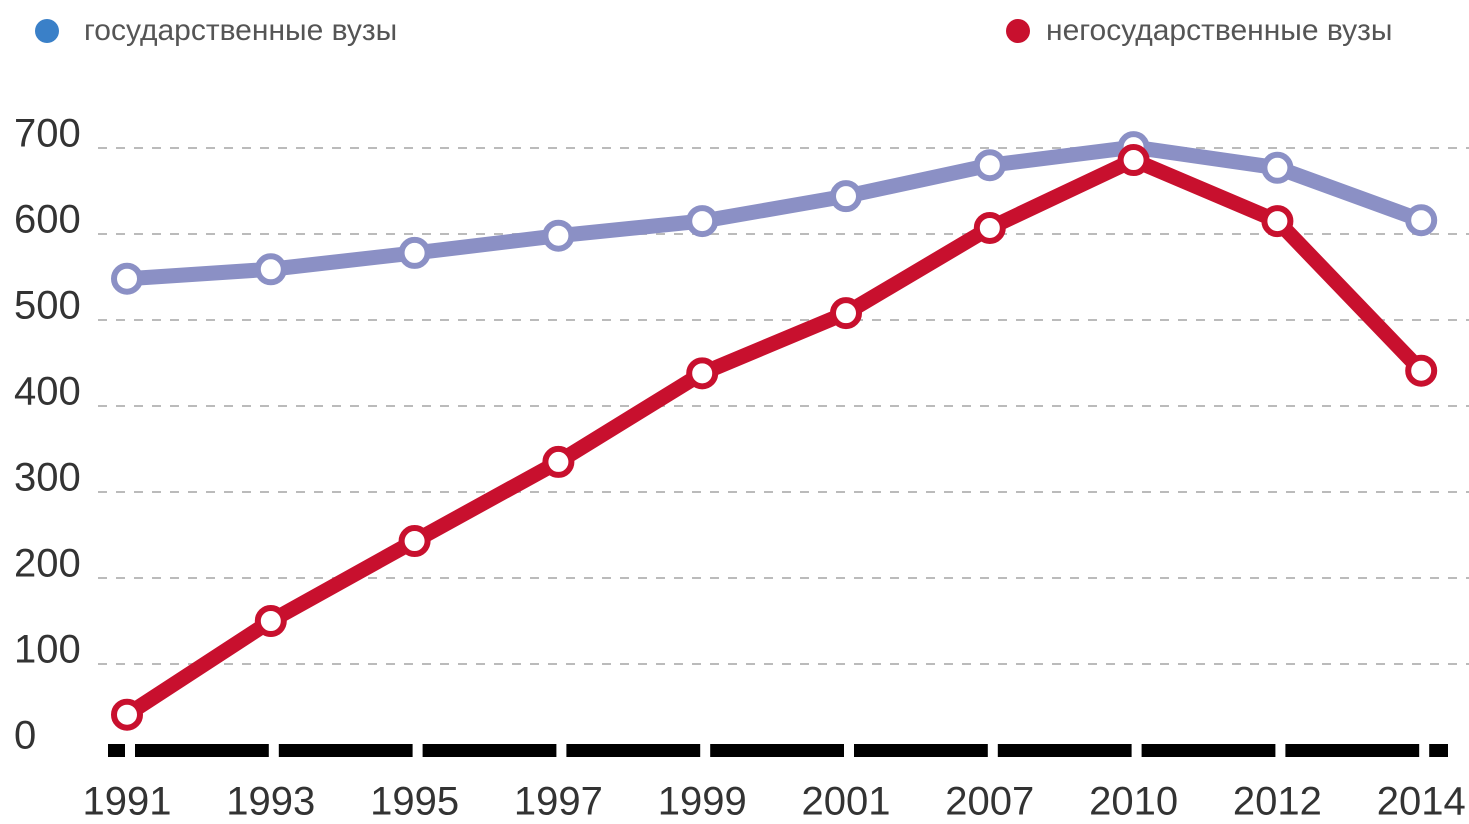 The width and height of the screenshot is (1469, 824). What do you see at coordinates (1133, 802) in the screenshot?
I see `x-tick-label: 2010` at bounding box center [1133, 802].